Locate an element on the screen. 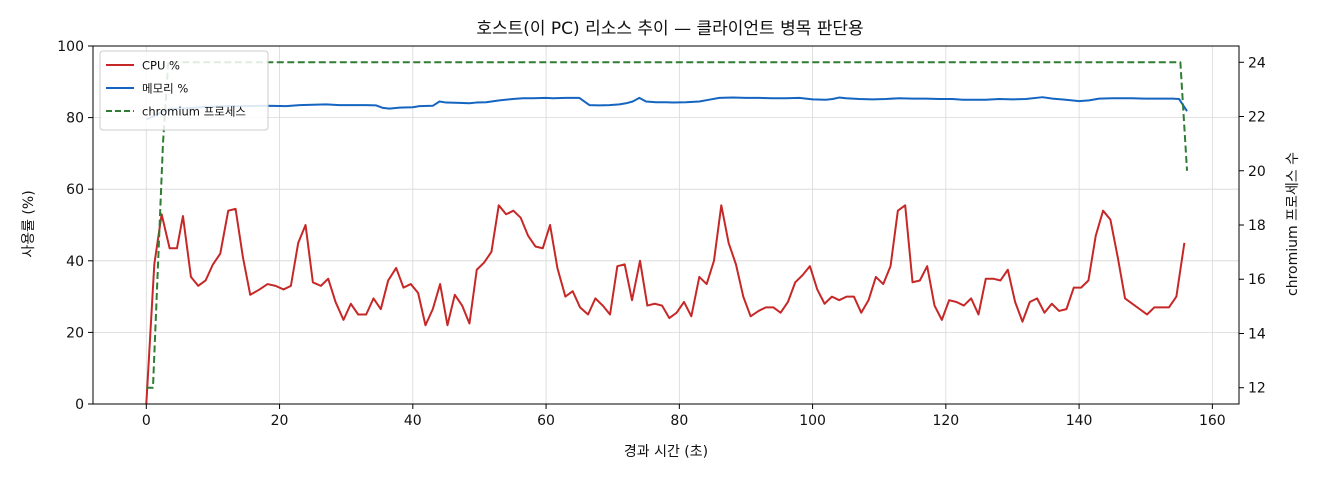 The width and height of the screenshot is (1320, 480). y-axis-label: 사용률 (%) is located at coordinates (29, 223).